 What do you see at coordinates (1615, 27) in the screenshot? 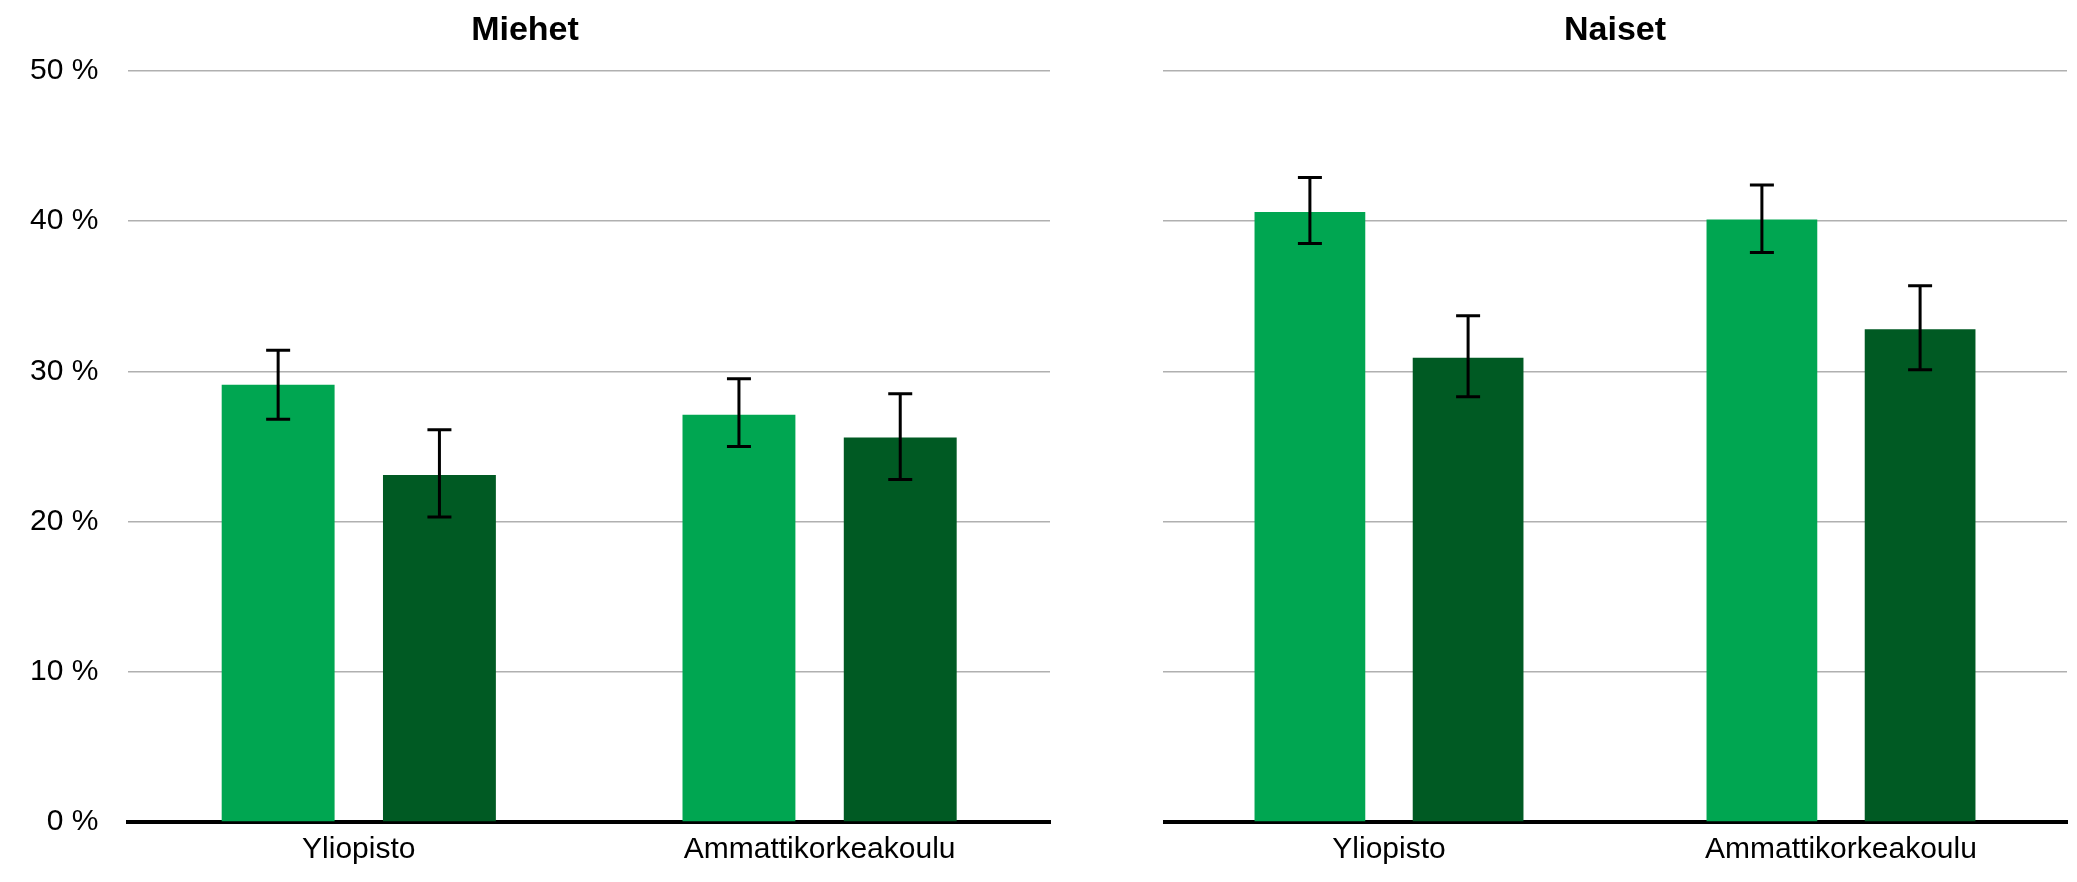
I see `chart-title: Naiset` at bounding box center [1615, 27].